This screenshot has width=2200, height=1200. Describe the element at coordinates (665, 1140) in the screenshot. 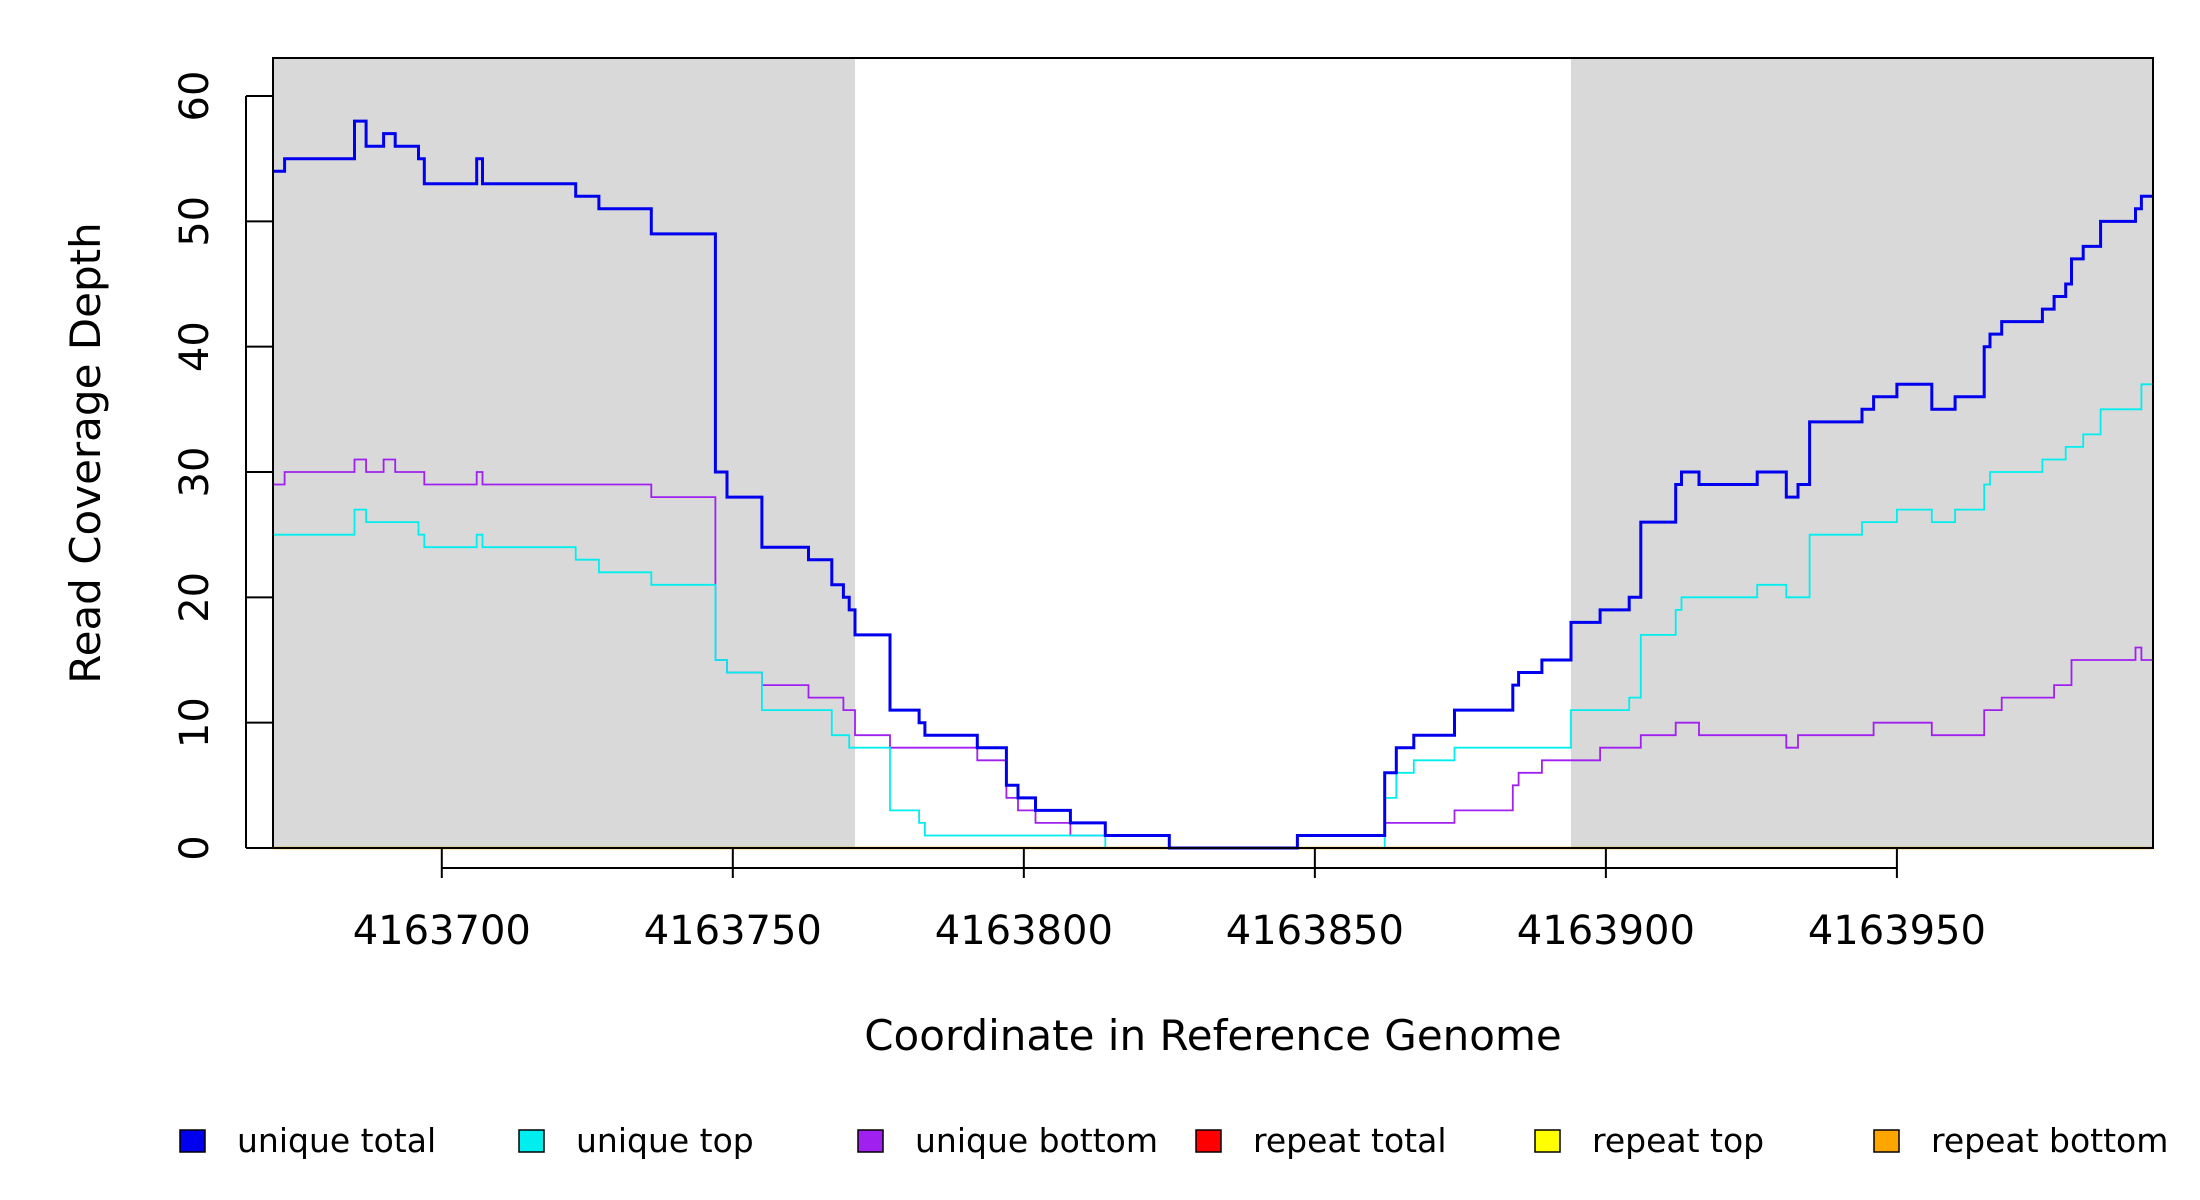

I see `legend-label: unique top` at that location.